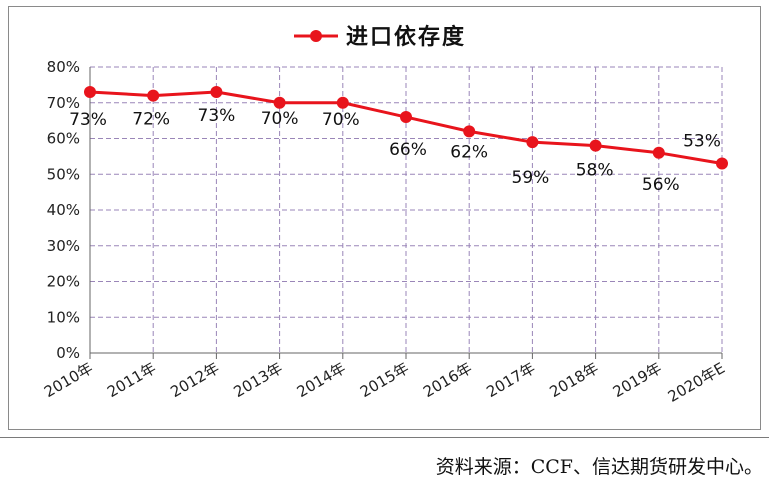  What do you see at coordinates (63, 67) in the screenshot?
I see `y-tick-label: 80%` at bounding box center [63, 67].